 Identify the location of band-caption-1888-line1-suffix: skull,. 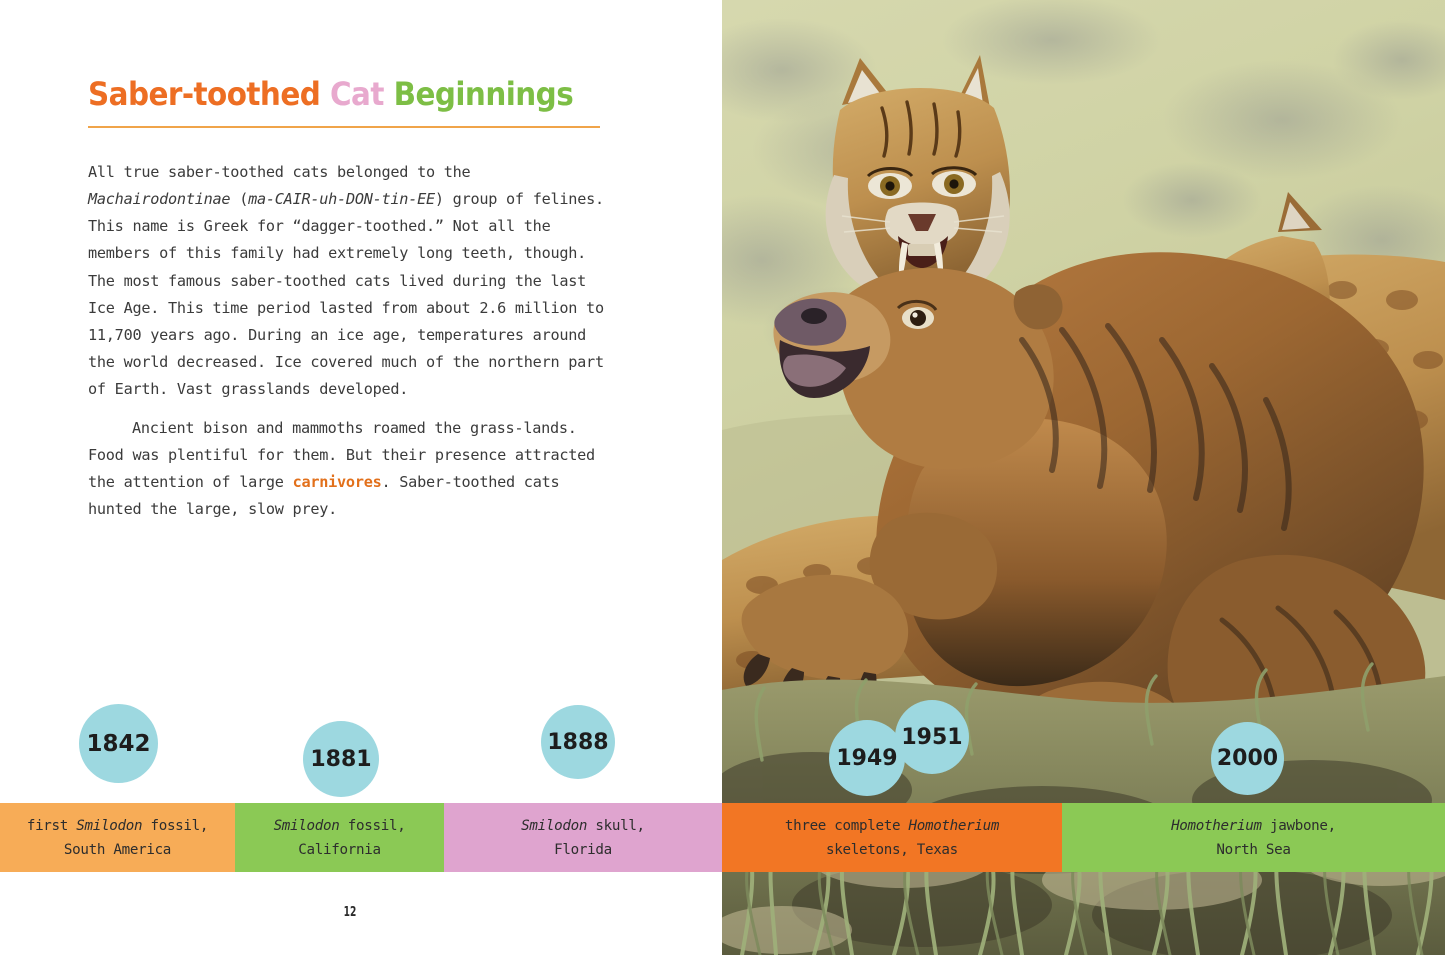
(616, 825).